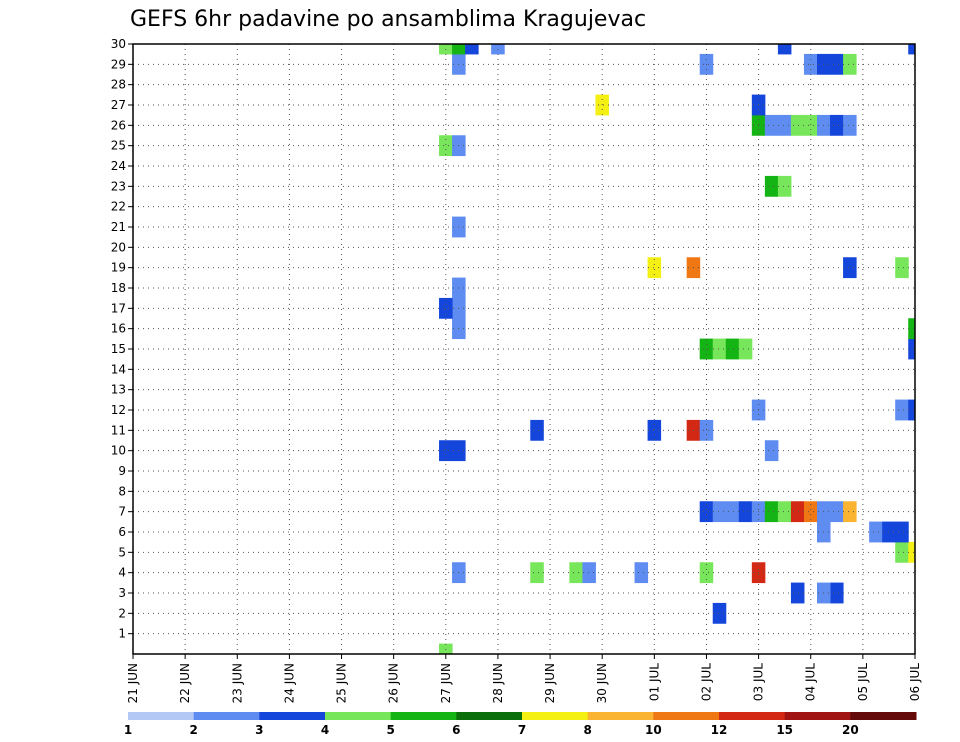  Describe the element at coordinates (122, 532) in the screenshot. I see `y-tick-label: 6` at that location.